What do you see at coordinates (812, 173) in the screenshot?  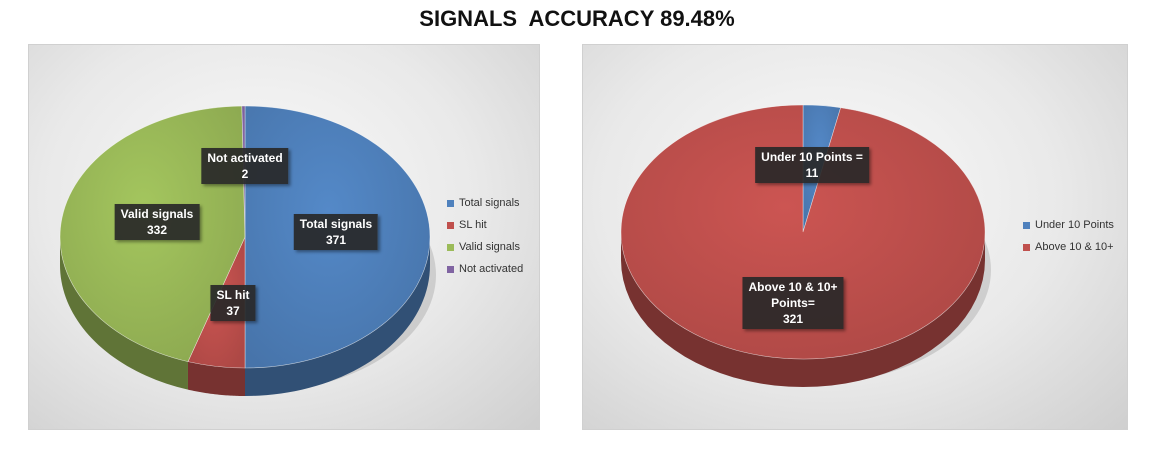 I see `data-label-line: 11` at bounding box center [812, 173].